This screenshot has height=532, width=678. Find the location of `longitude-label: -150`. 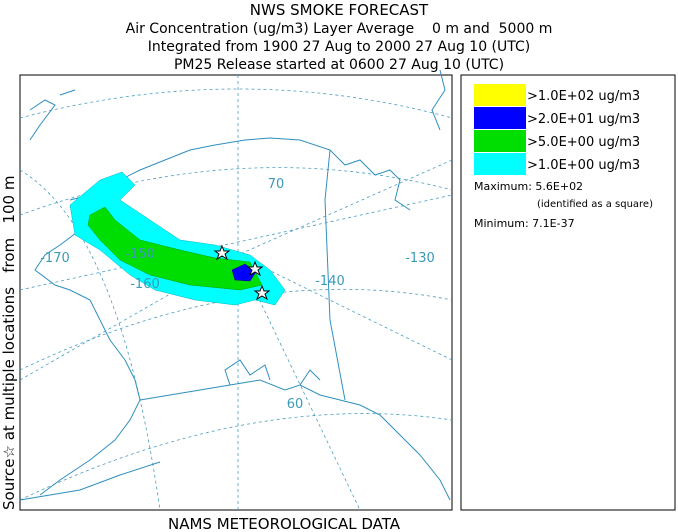

longitude-label: -150 is located at coordinates (140, 254).